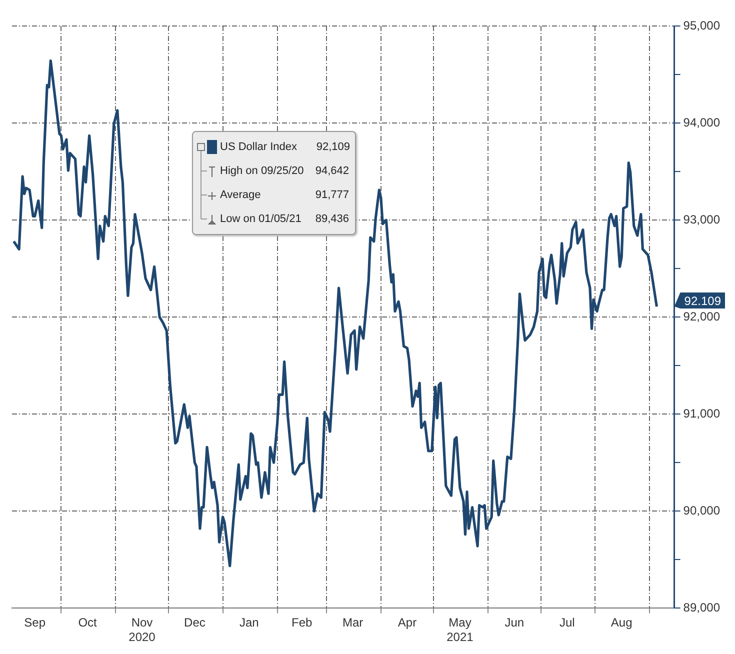  What do you see at coordinates (701, 413) in the screenshot?
I see `y-tick-label: 91,000` at bounding box center [701, 413].